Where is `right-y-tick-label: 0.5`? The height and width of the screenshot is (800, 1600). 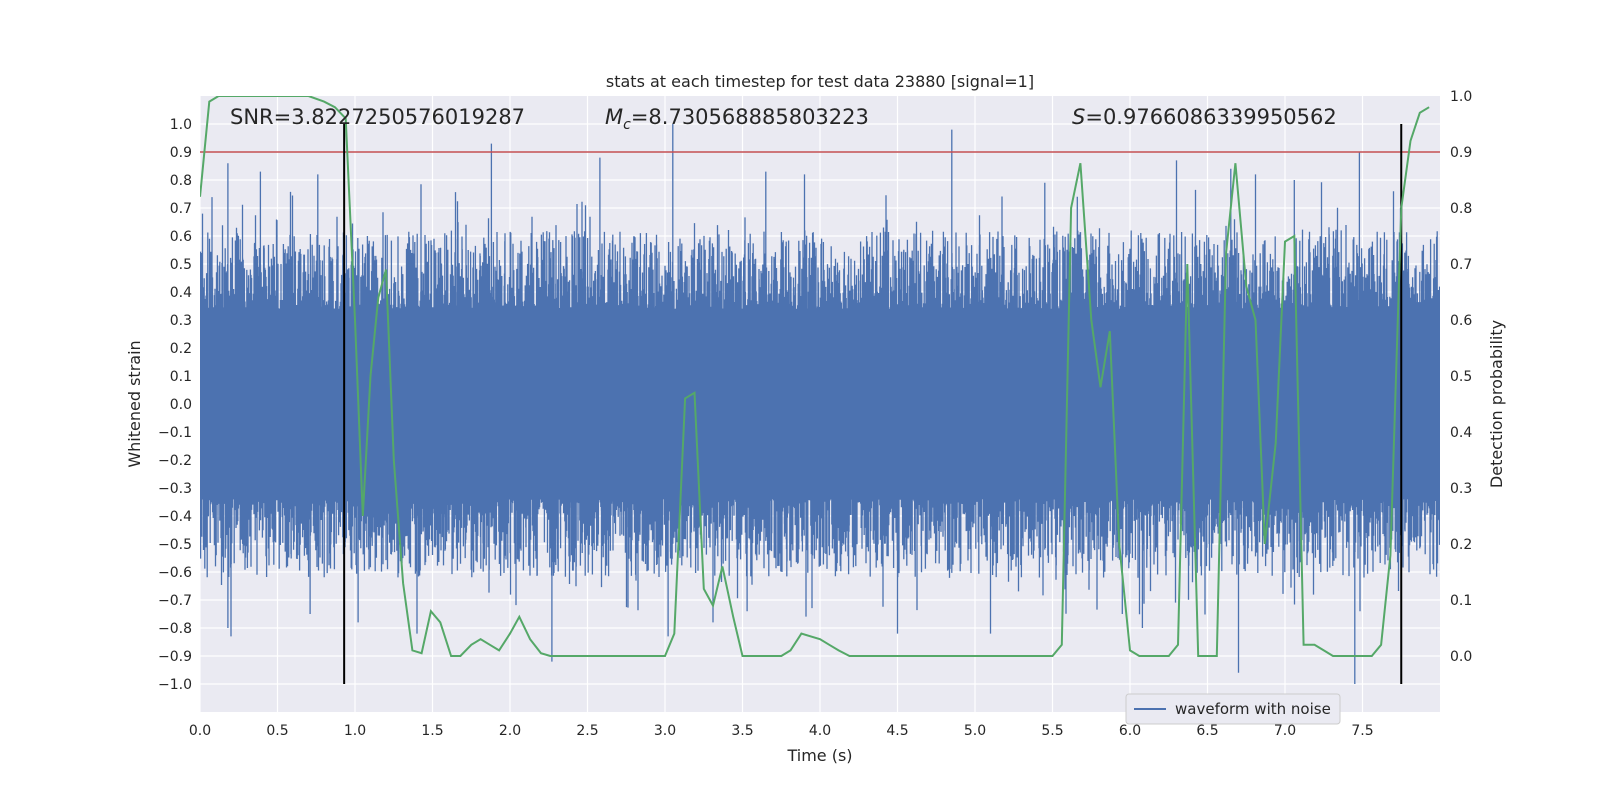
right-y-tick-label: 0.5 is located at coordinates (1461, 377).